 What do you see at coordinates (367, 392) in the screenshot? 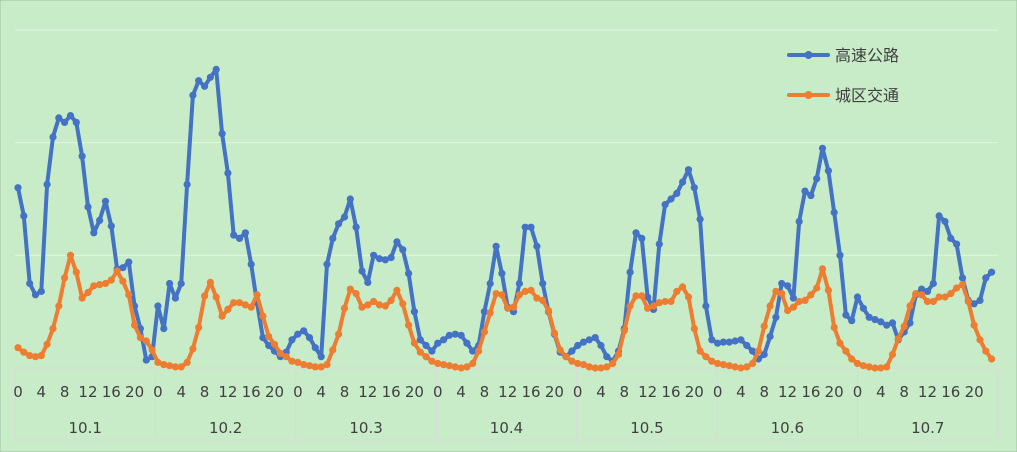
I see `hour-tick-label: 12` at bounding box center [367, 392].